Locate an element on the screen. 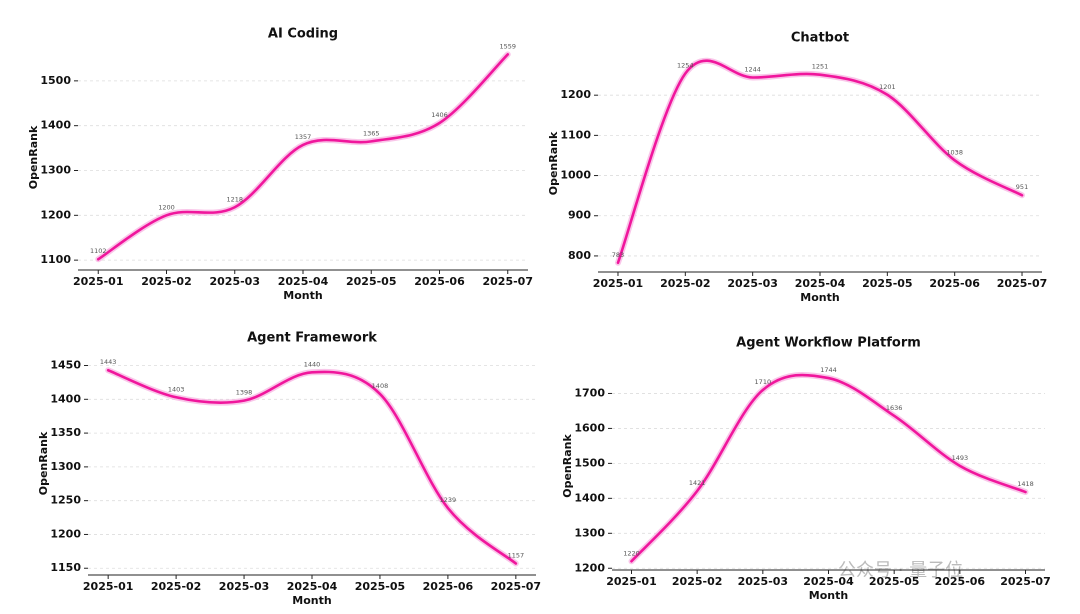 This screenshot has width=1080, height=614. value-label: 1244 is located at coordinates (752, 70).